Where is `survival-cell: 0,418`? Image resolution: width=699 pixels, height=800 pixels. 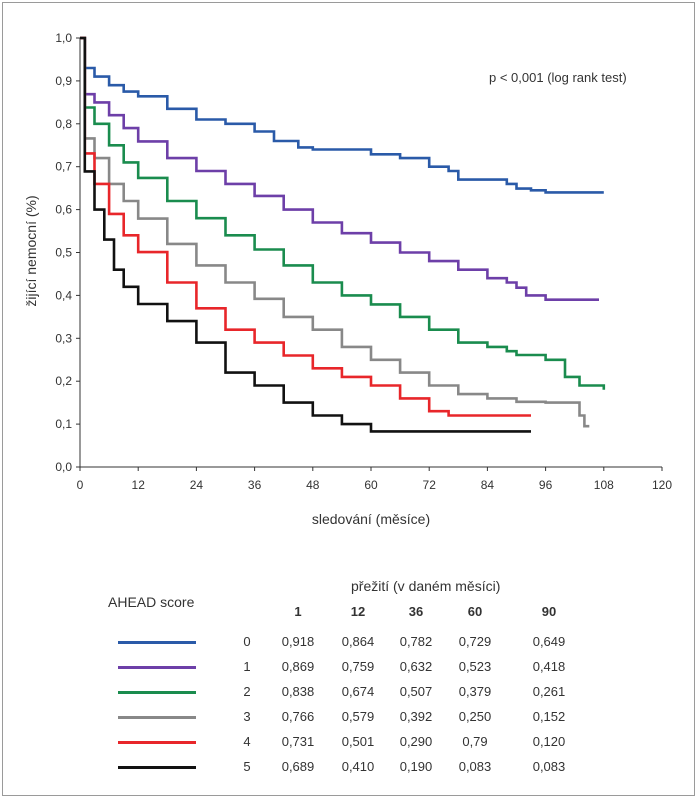 survival-cell: 0,418 is located at coordinates (549, 666).